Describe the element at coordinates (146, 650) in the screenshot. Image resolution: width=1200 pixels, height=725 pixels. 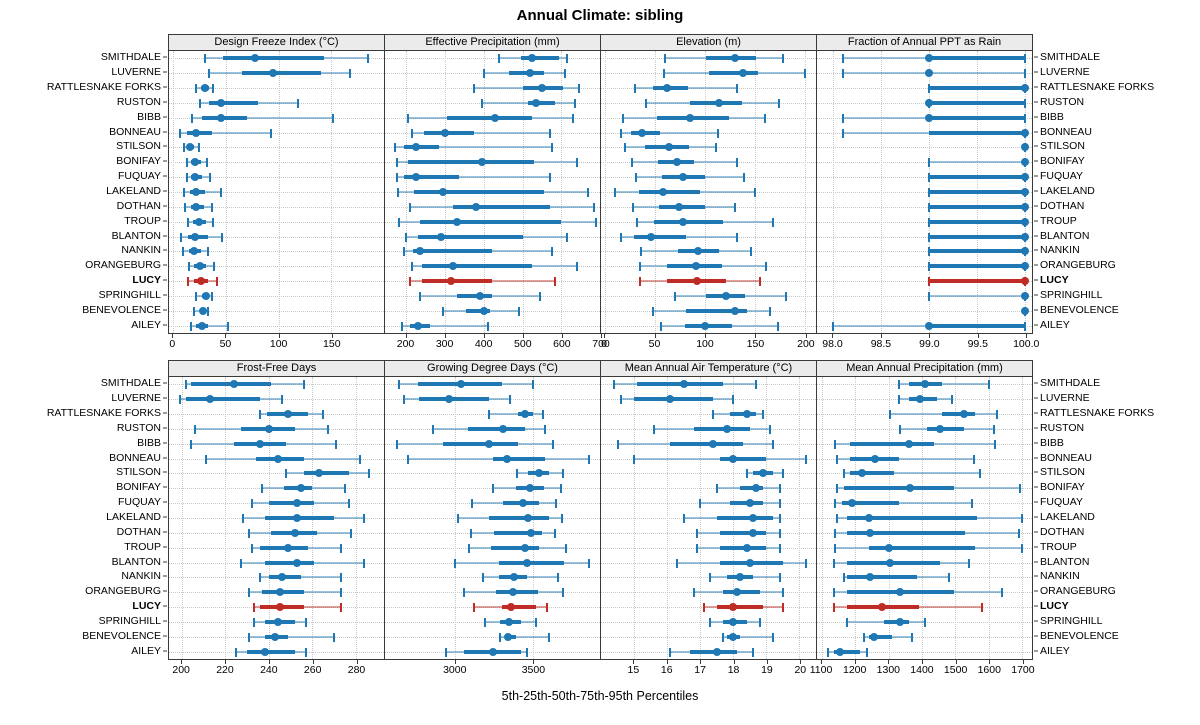
I see `station-label: AILEY` at that location.